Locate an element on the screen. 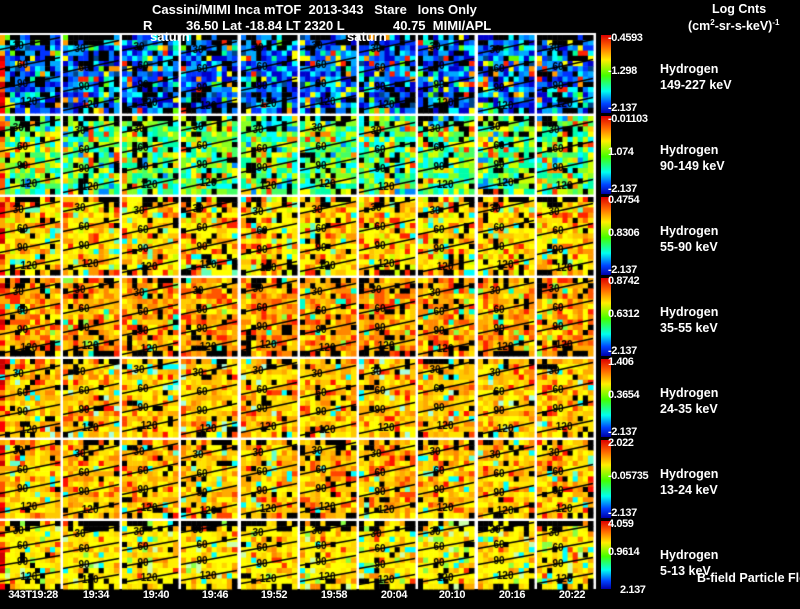 The height and width of the screenshot is (609, 800). row-energy-label: 5-13 keV is located at coordinates (685, 571).